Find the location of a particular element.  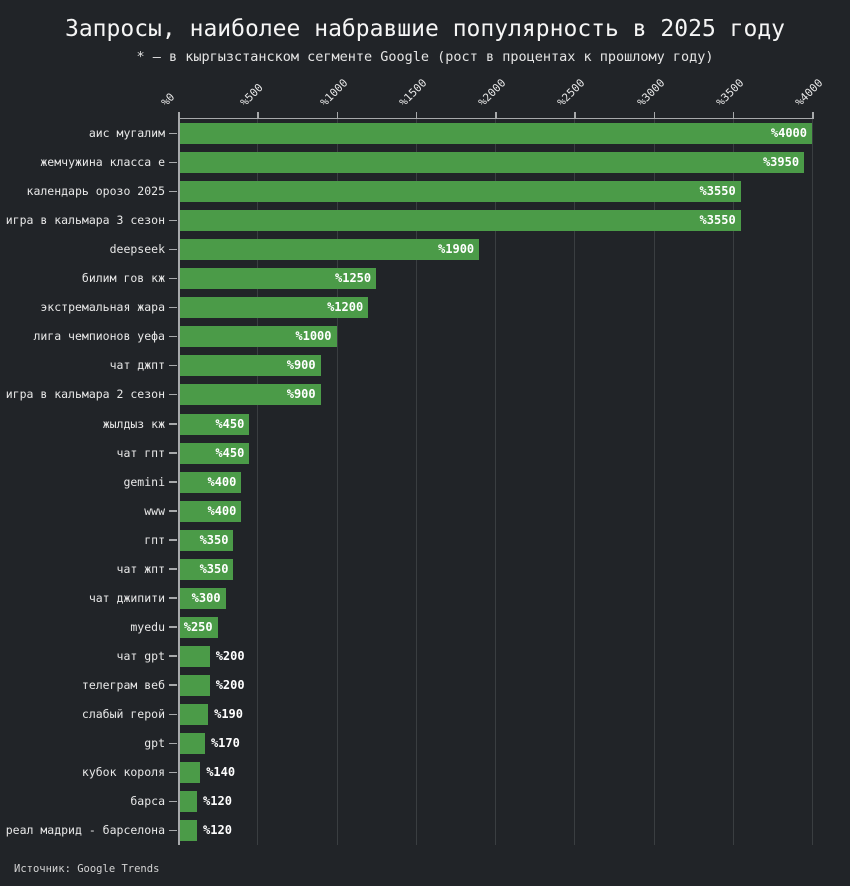

category-label: чат джипити is located at coordinates (126, 597).